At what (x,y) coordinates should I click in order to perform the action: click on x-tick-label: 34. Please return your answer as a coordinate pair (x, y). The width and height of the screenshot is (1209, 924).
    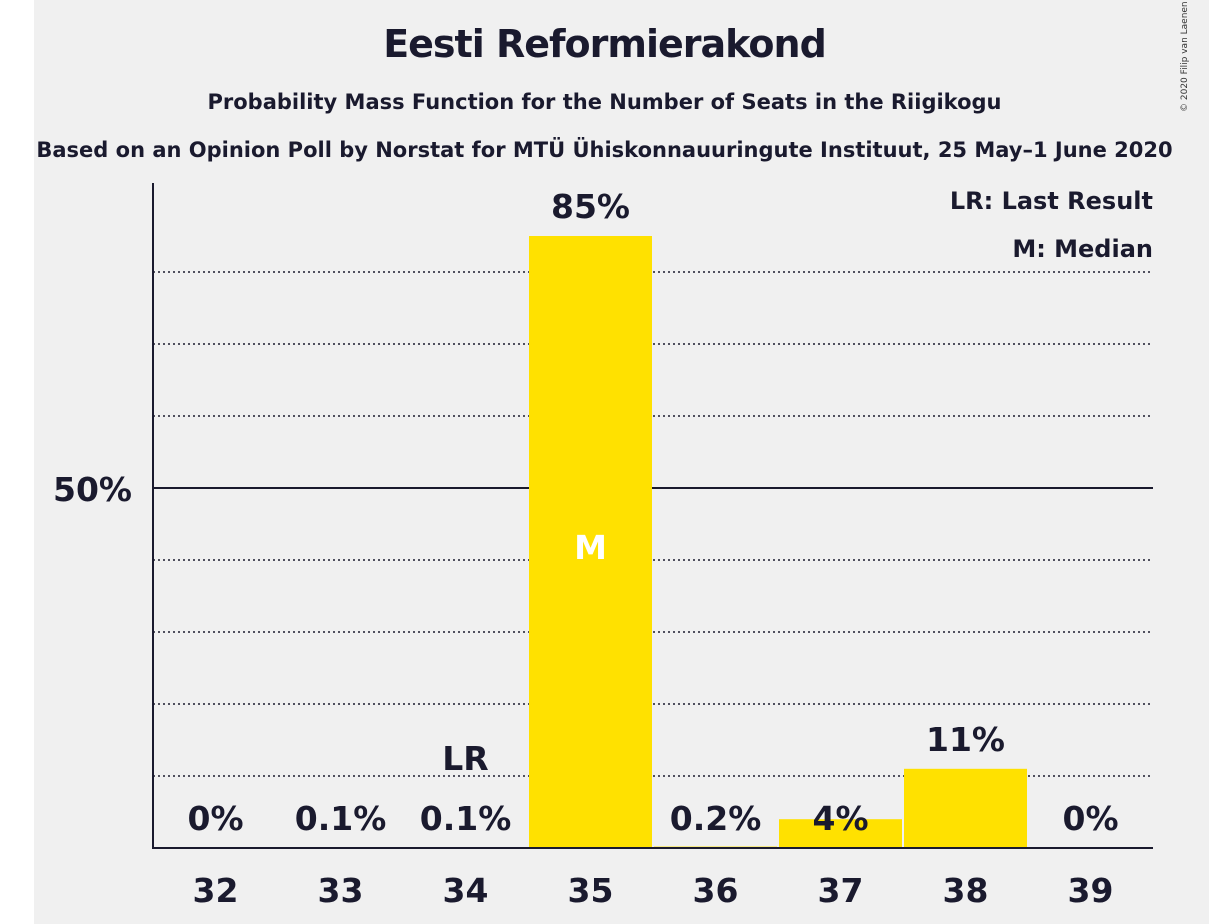
    Looking at the image, I should click on (466, 890).